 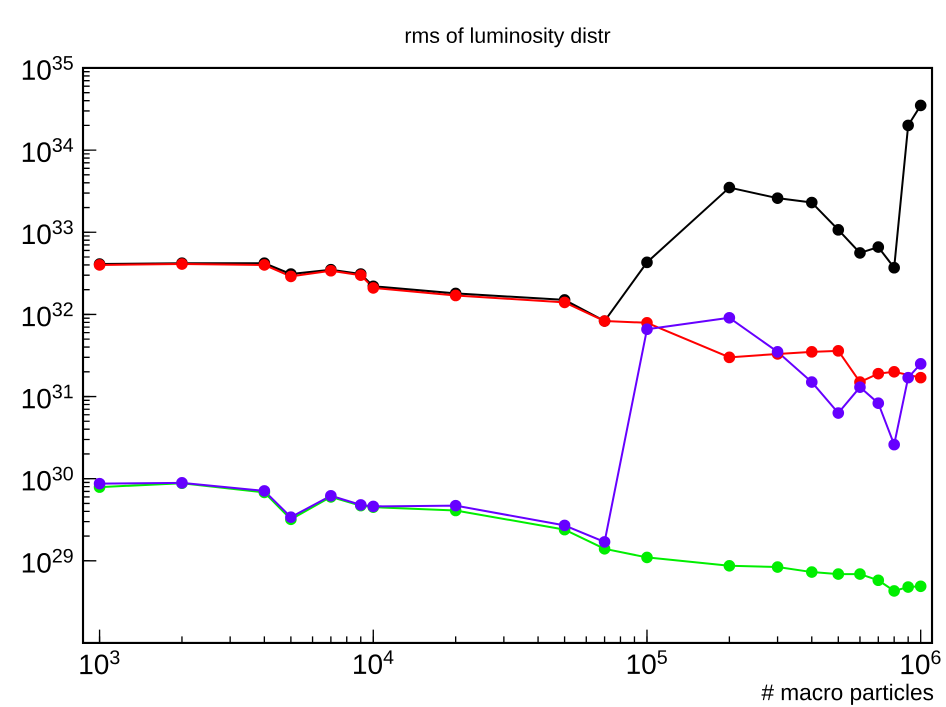 What do you see at coordinates (647, 662) in the screenshot?
I see `x-tick-label: 10$^{5}$` at bounding box center [647, 662].